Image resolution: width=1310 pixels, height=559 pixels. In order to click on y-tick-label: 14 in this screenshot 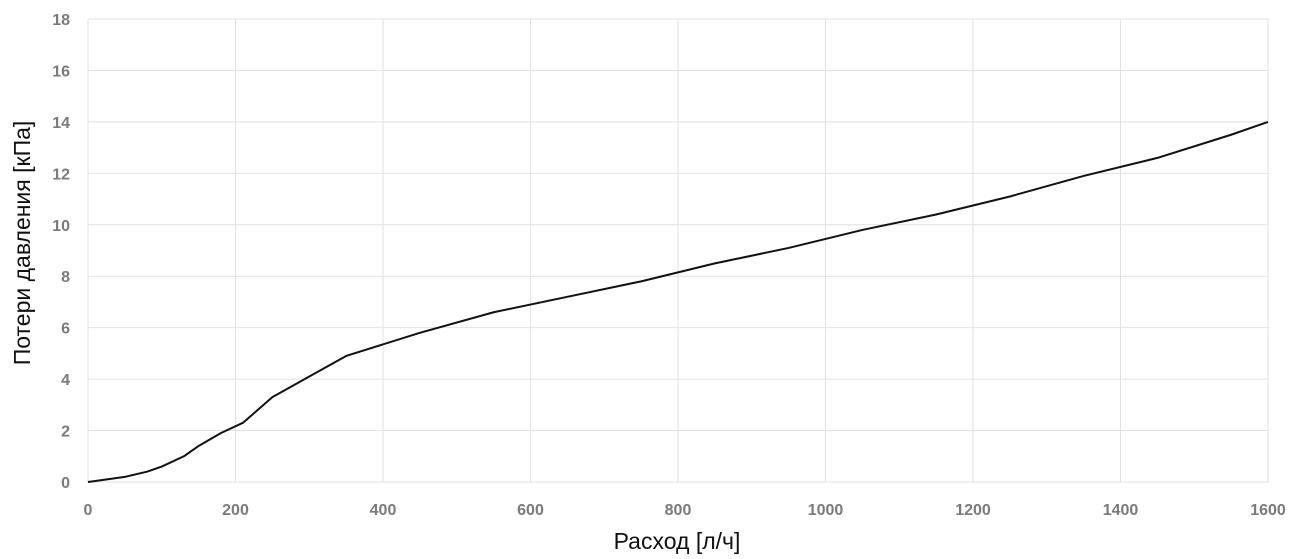, I will do `click(61, 123)`.